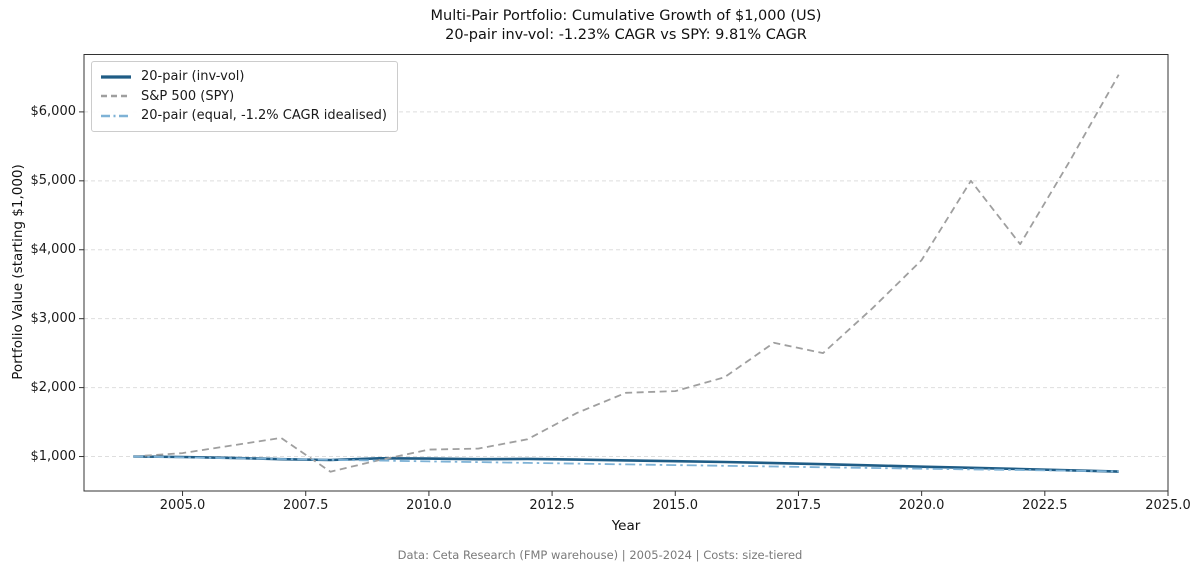 This screenshot has height=573, width=1200. I want to click on y-tick-label: $6,000, so click(53, 111).